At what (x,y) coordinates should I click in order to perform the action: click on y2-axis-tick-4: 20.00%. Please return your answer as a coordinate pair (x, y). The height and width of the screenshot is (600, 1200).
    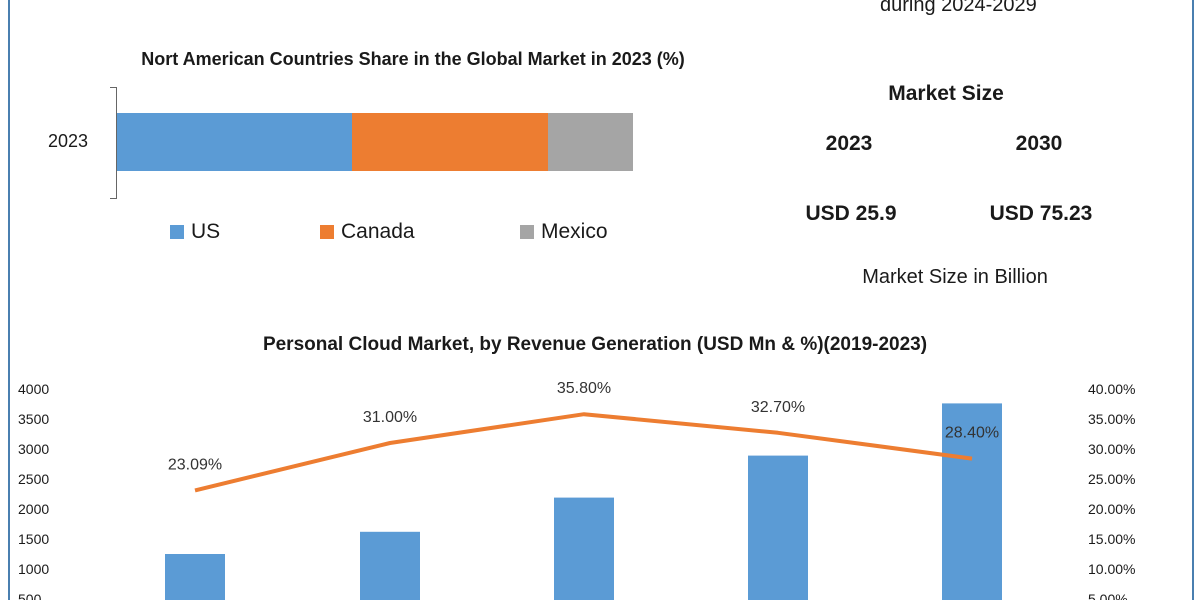
    Looking at the image, I should click on (1111, 509).